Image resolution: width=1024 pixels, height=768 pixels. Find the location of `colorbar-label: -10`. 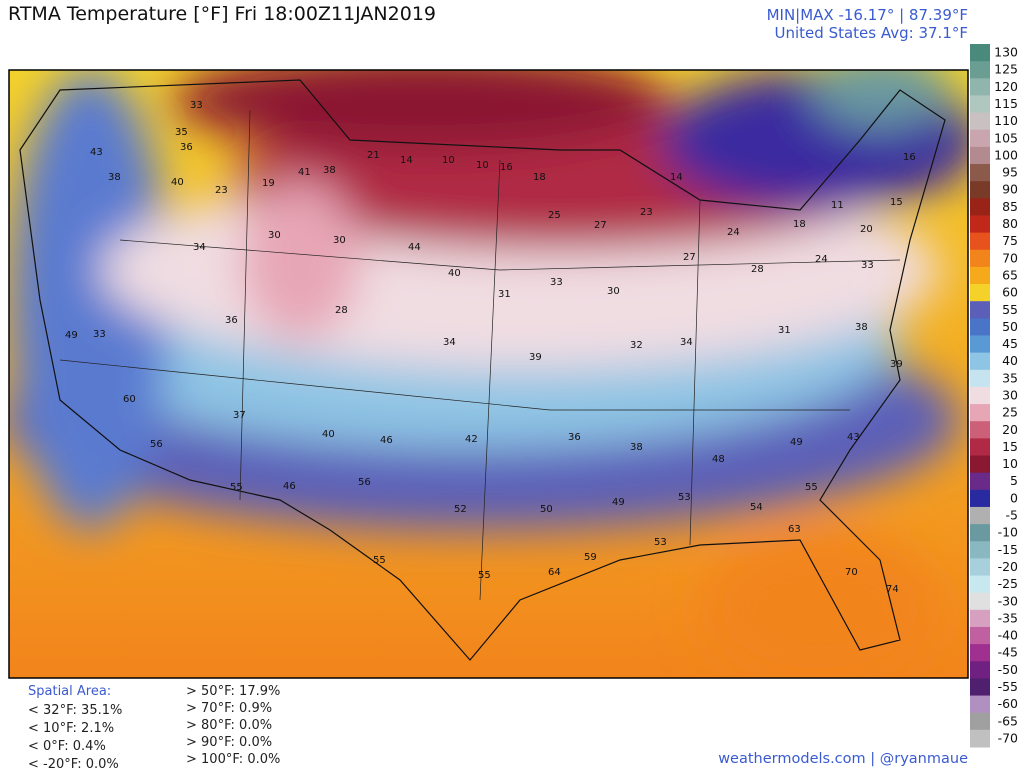

colorbar-label: -10 is located at coordinates (1008, 532).